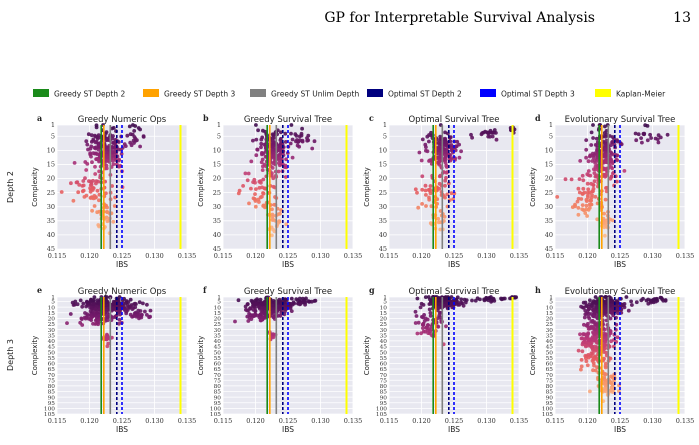  I want to click on y-tick-label: 15, so click(549, 165).